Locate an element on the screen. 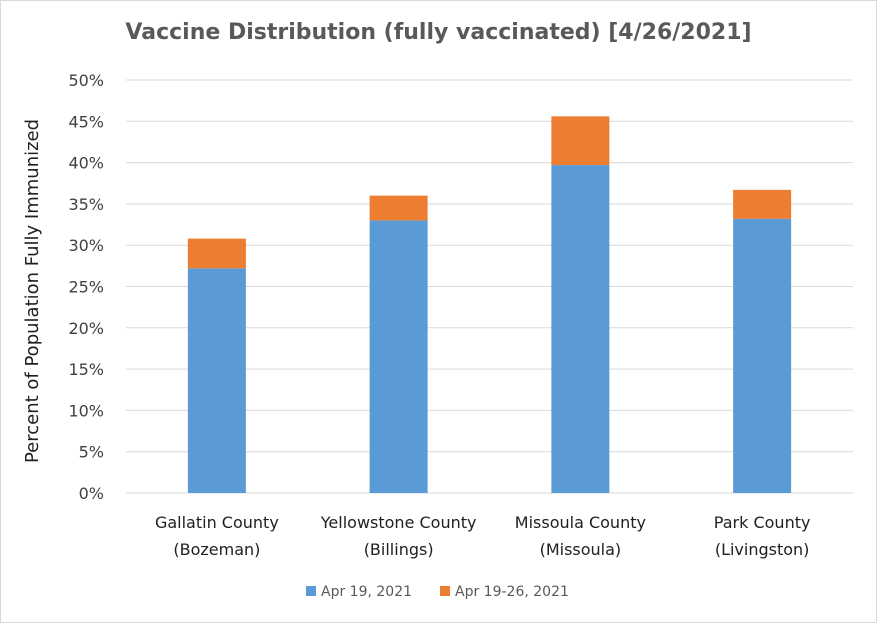  x-category-label: Park County is located at coordinates (762, 522).